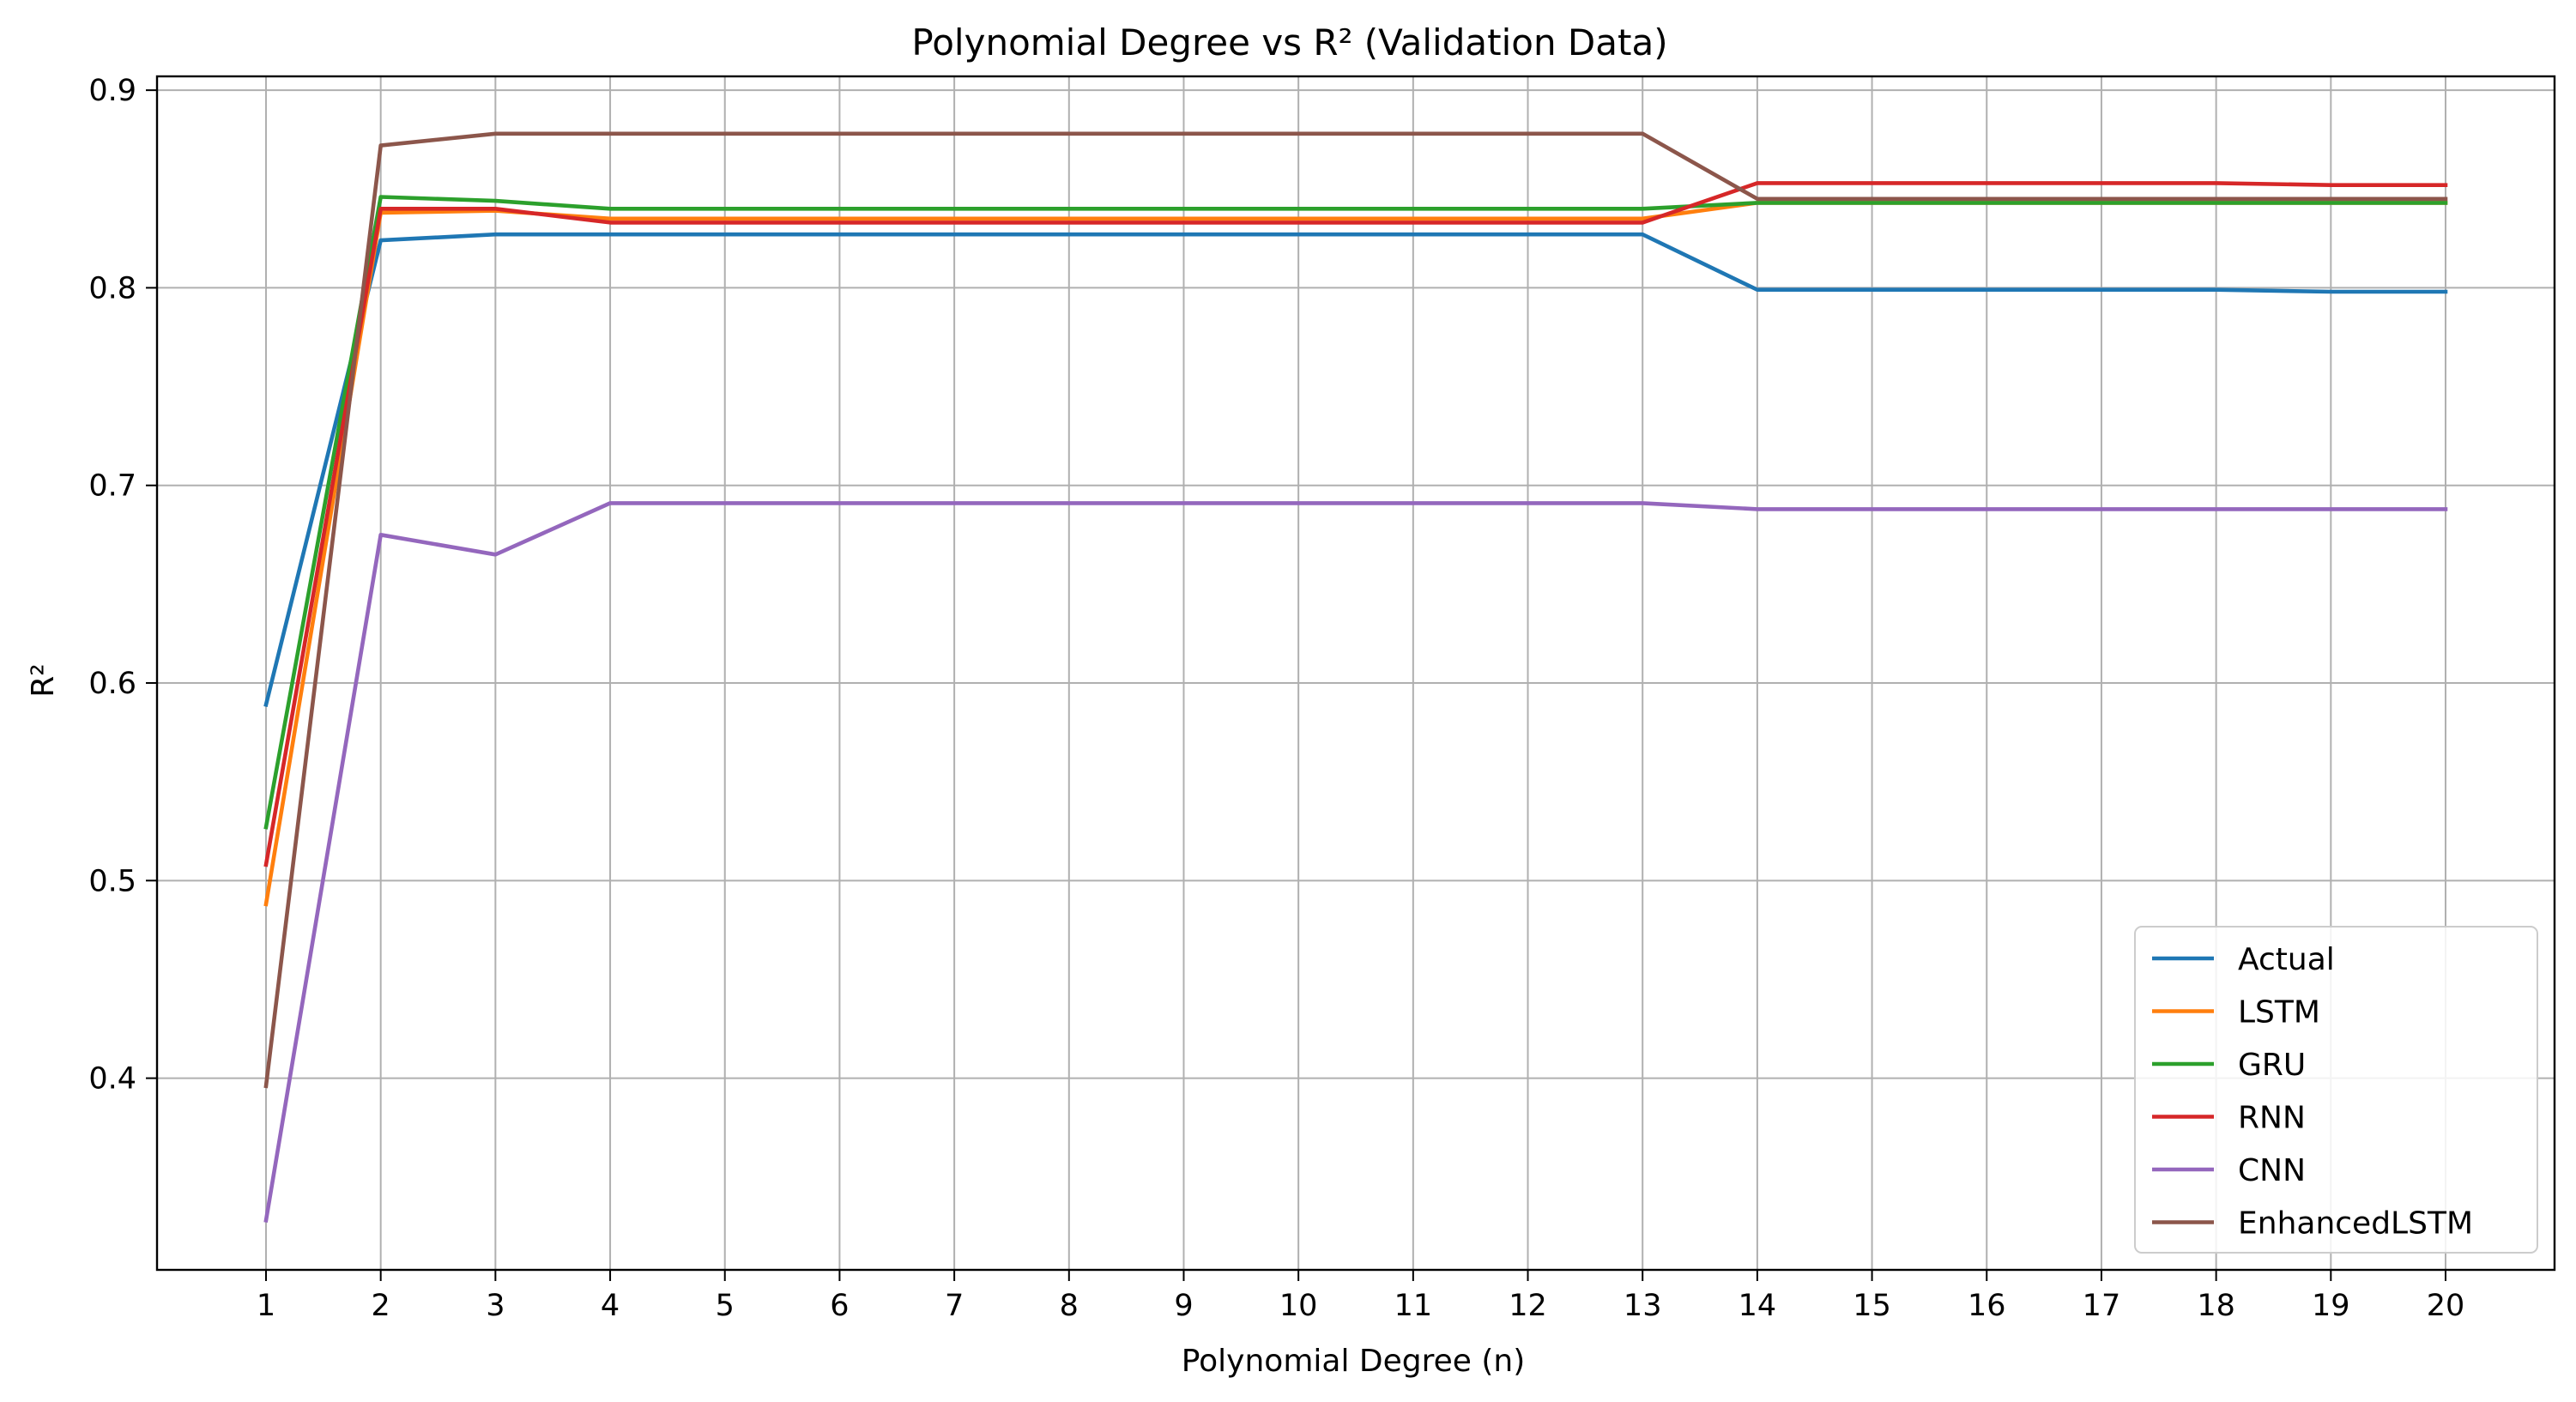 This screenshot has width=2576, height=1402. What do you see at coordinates (1643, 1306) in the screenshot?
I see `x-tick-label: 13` at bounding box center [1643, 1306].